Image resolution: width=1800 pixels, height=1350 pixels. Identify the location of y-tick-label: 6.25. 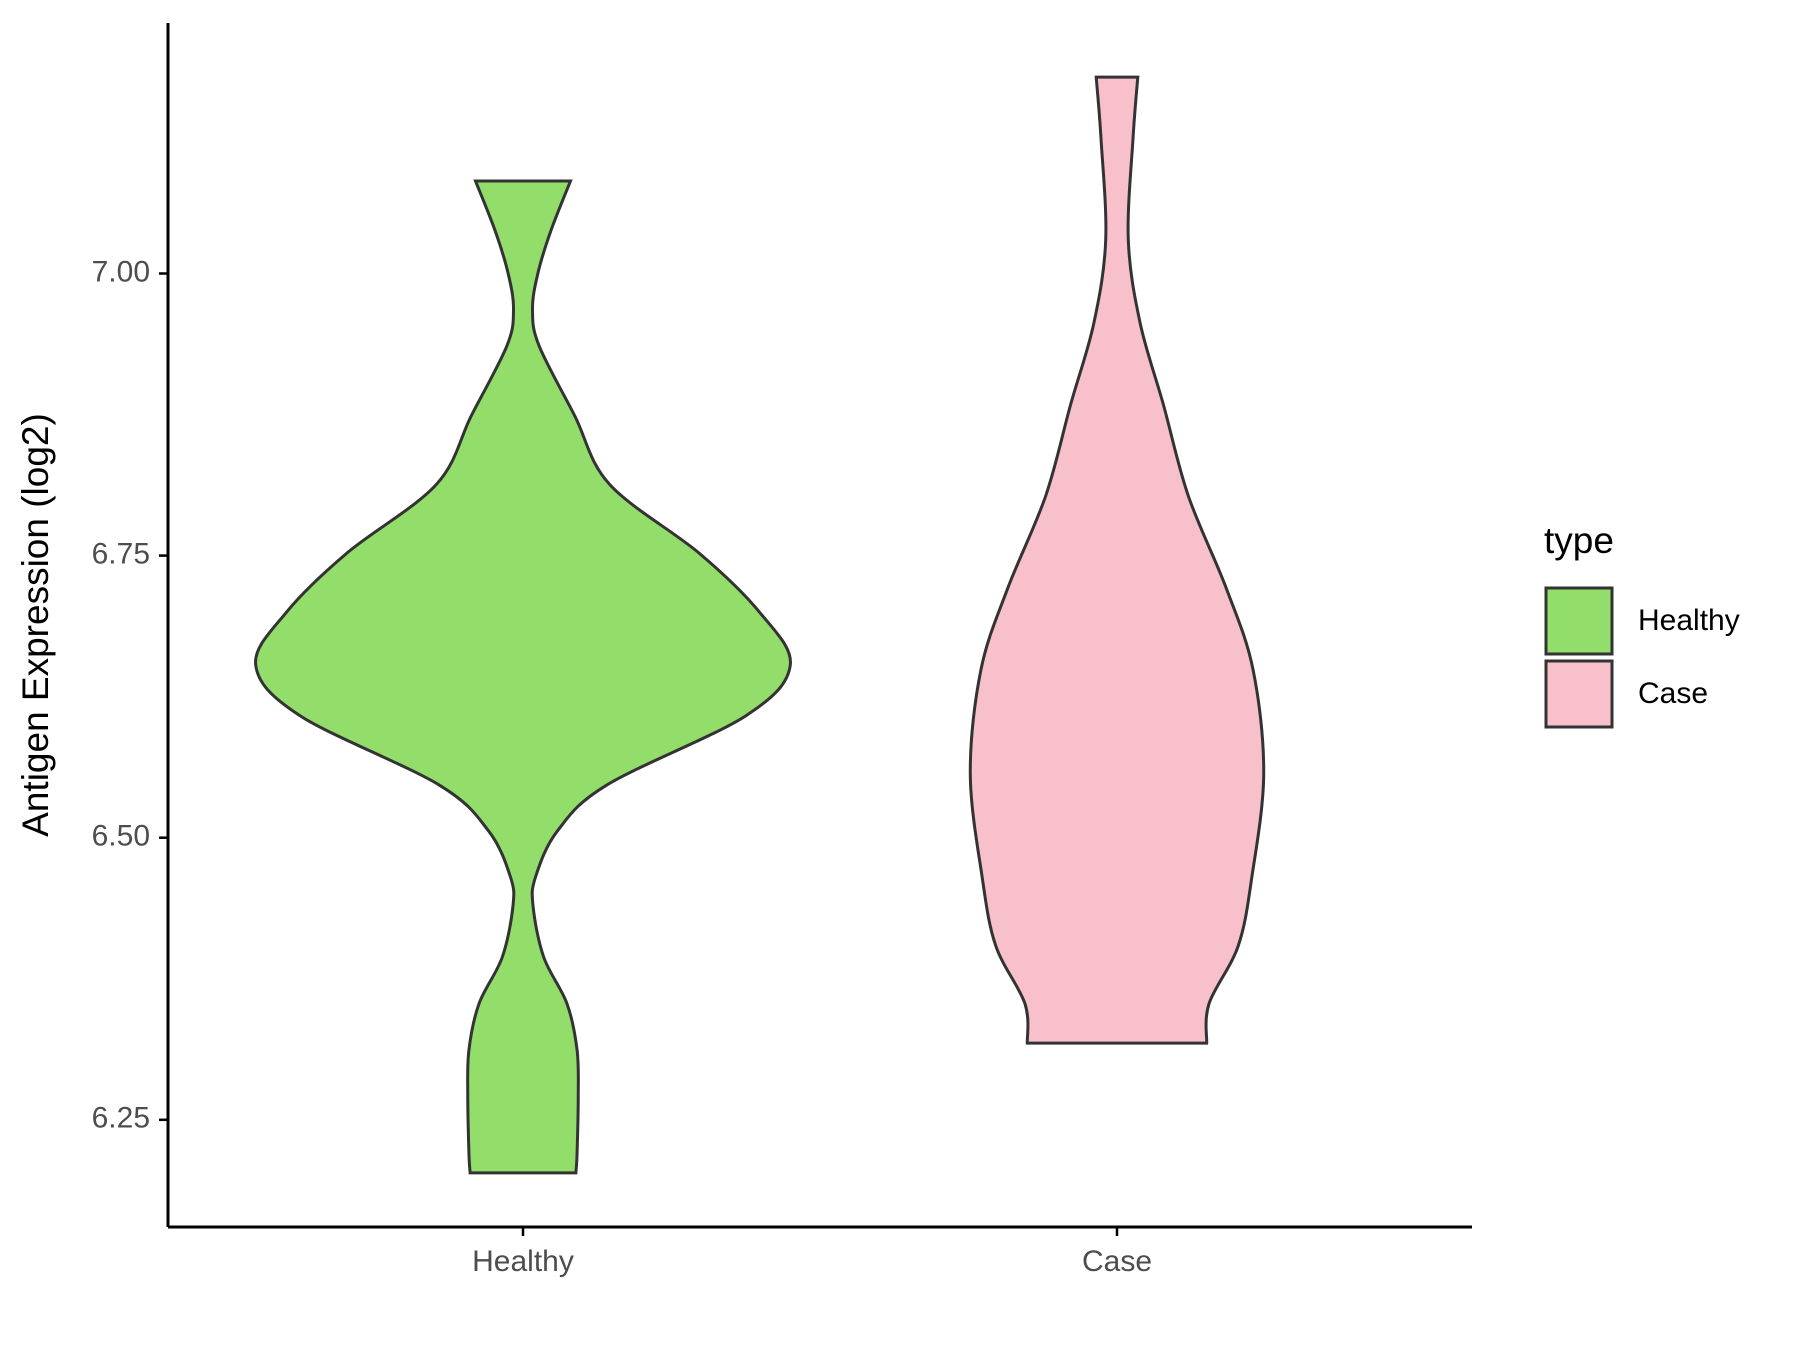
(121, 1118).